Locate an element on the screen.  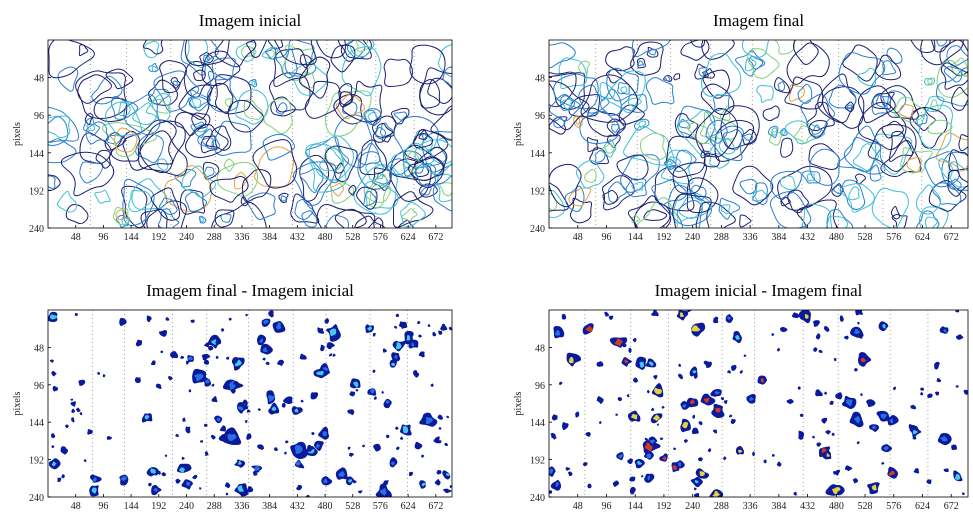
x-tick-label: 240 is located at coordinates (692, 237).